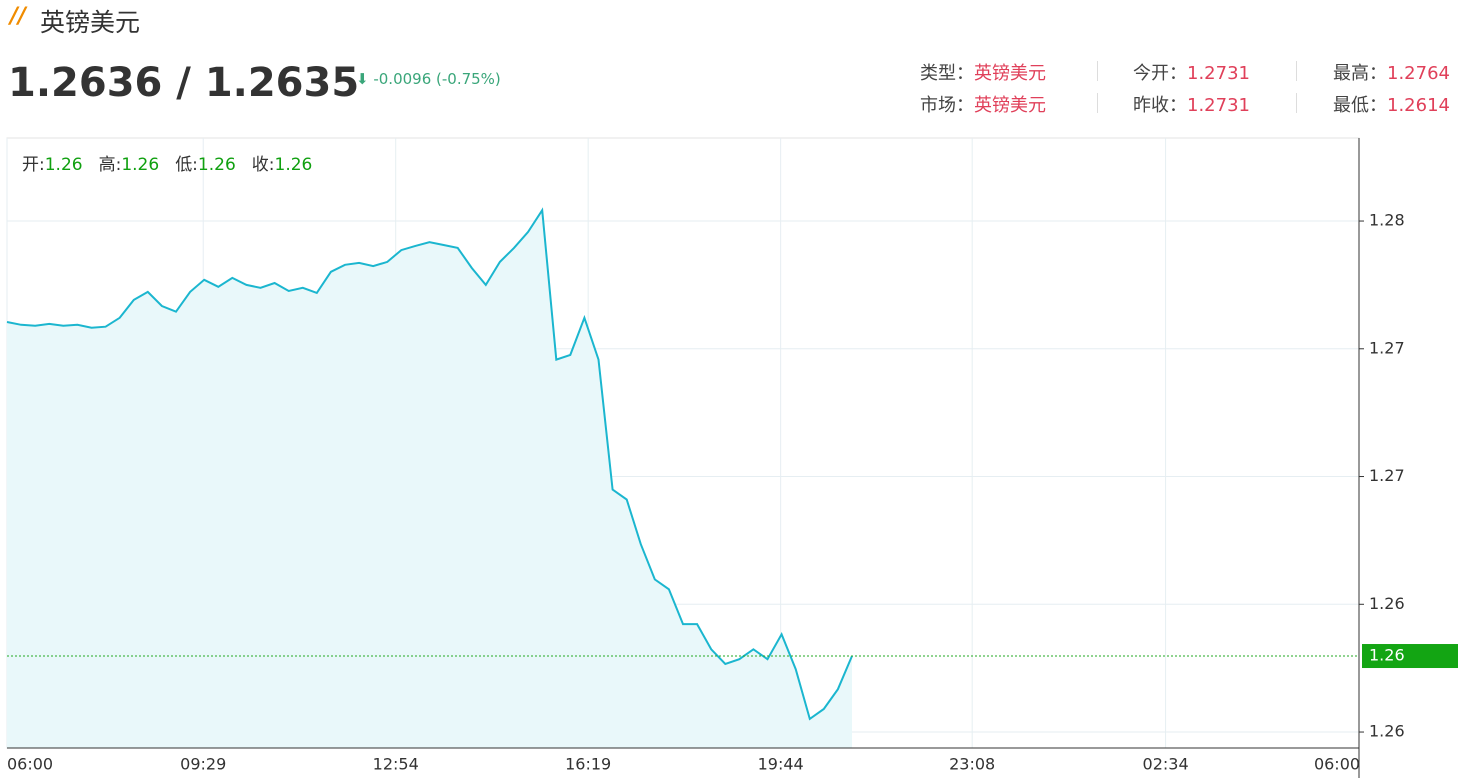 The image size is (1472, 783). Describe the element at coordinates (1387, 220) in the screenshot. I see `y-tick-label: 1.28` at that location.